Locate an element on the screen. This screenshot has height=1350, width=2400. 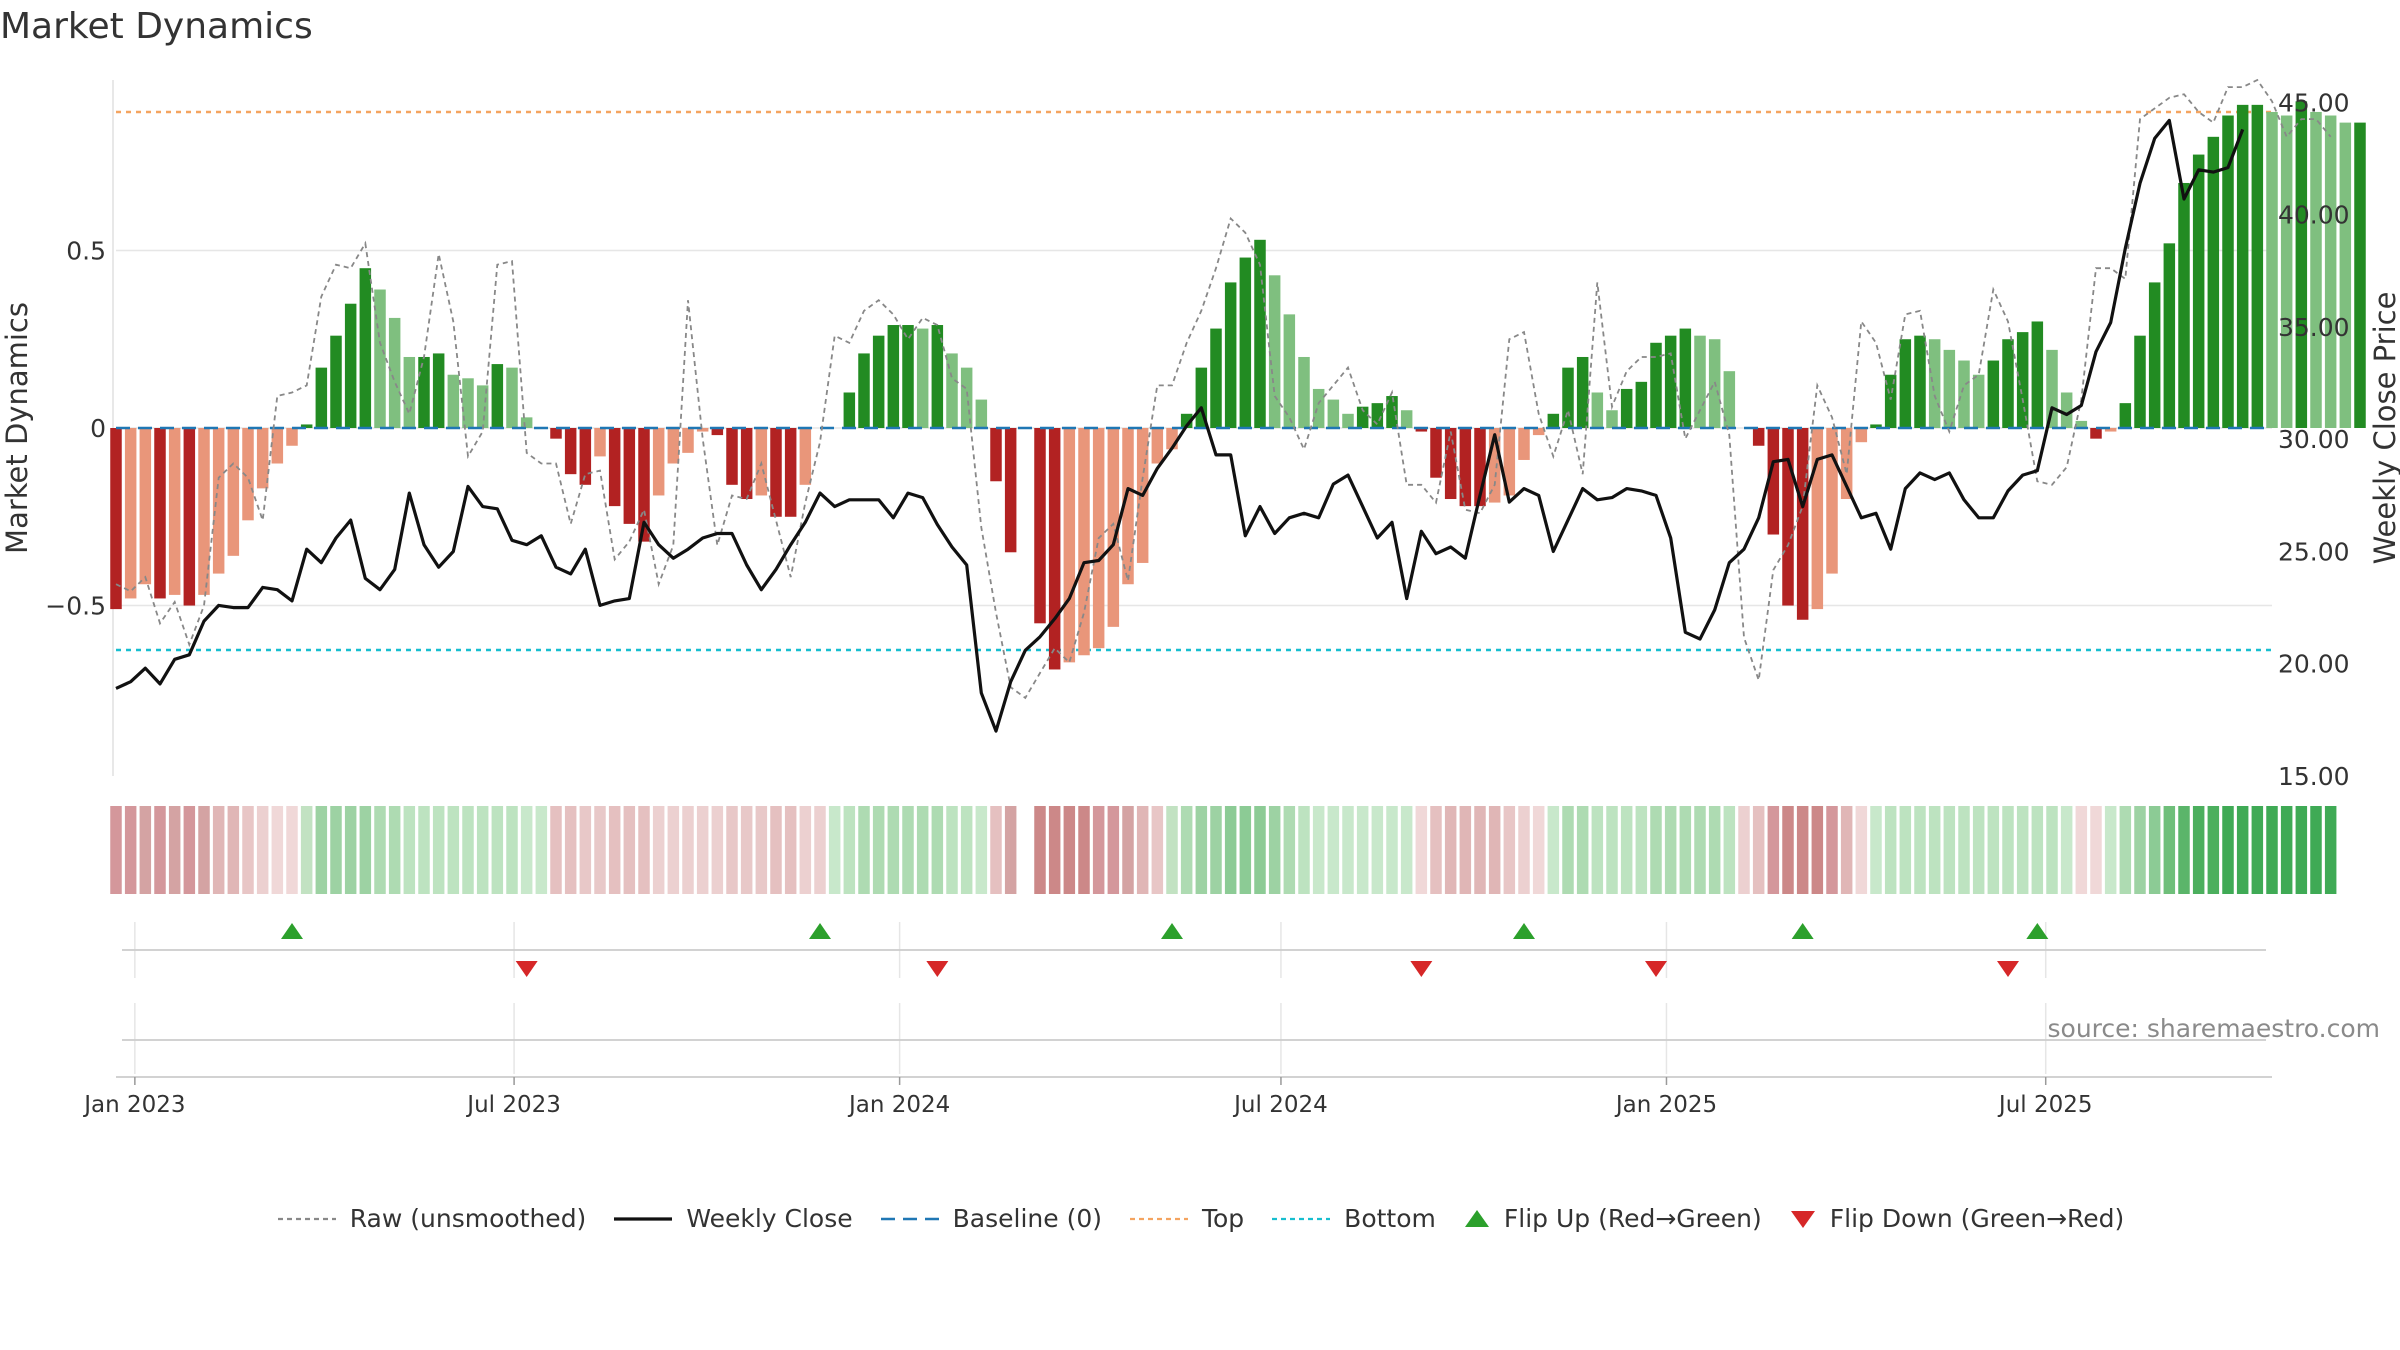
legend-item-raw: Raw (unsmoothed) is located at coordinates (431, 1218).